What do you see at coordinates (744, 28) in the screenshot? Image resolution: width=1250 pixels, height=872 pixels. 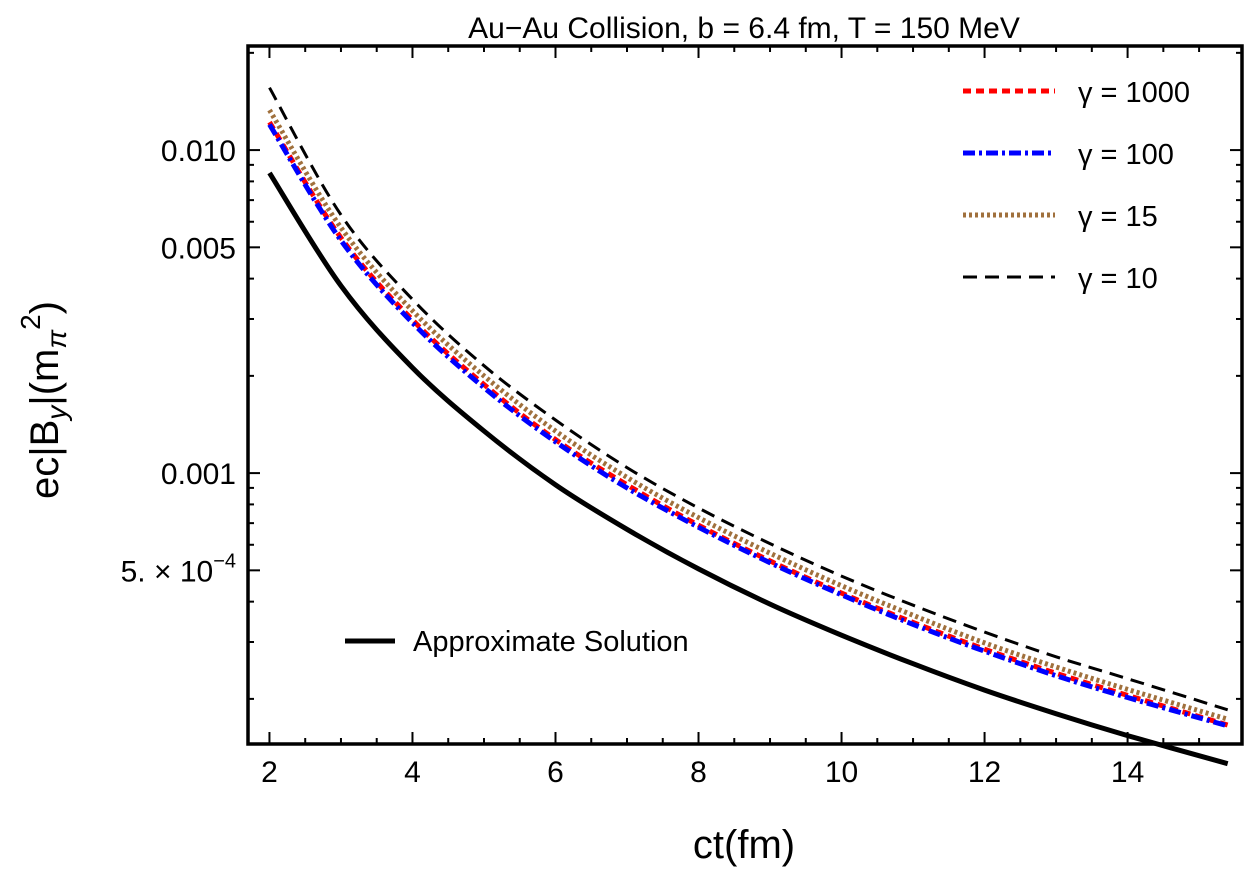 I see `chart-title: Au−Au Collision, b = 6.4 fm, T = 150 MeV` at bounding box center [744, 28].